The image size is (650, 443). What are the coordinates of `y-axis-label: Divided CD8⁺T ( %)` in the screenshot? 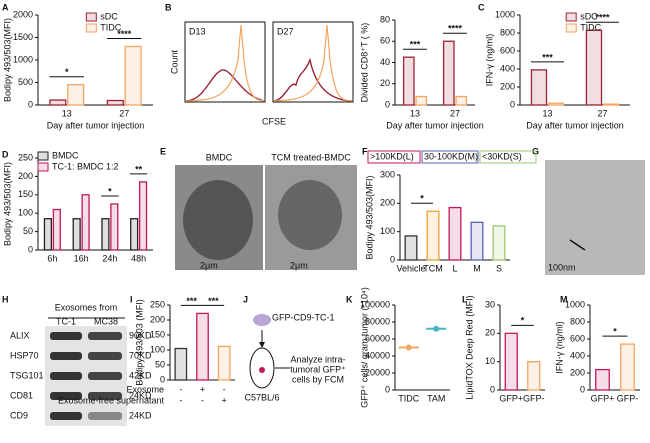 It's located at (364, 63).